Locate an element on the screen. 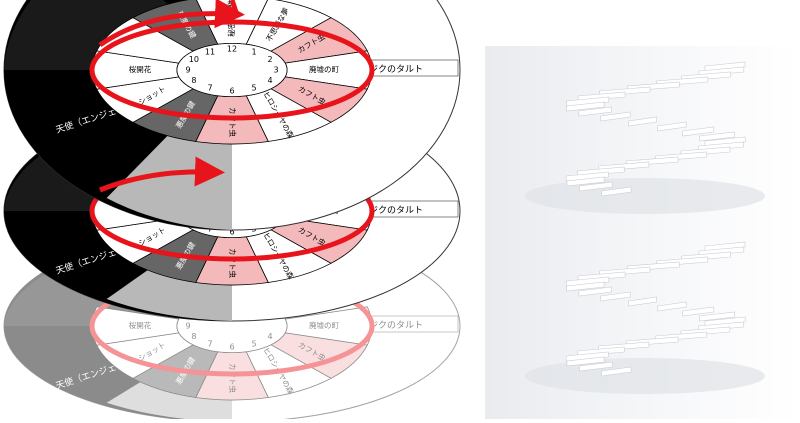 The image size is (800, 423). clock-number: 10 is located at coordinates (194, 59).